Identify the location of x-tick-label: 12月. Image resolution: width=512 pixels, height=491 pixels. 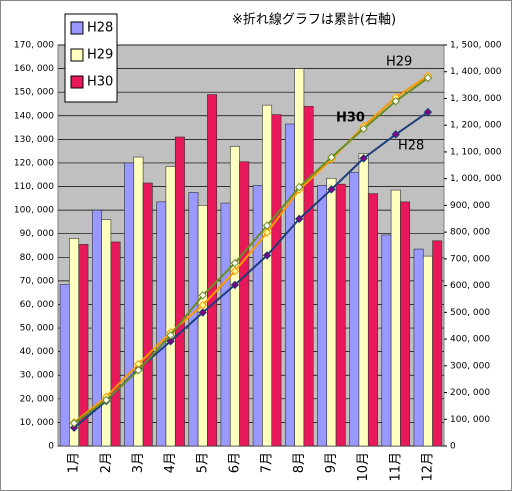
(427, 467).